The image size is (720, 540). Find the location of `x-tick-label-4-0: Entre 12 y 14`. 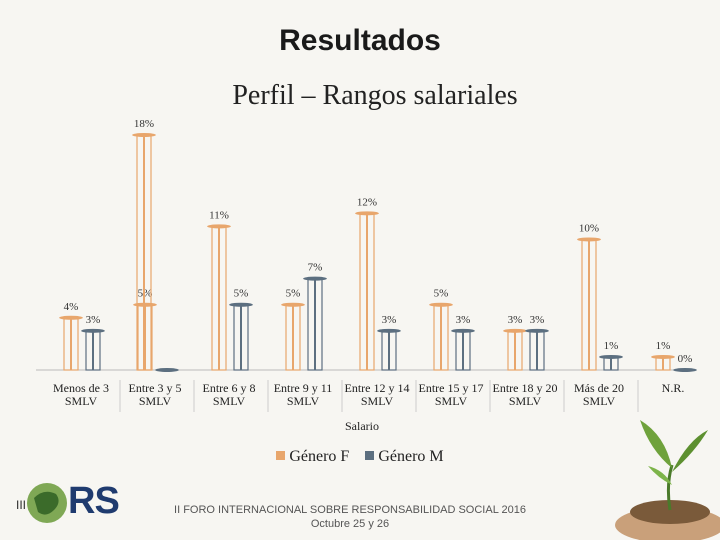

x-tick-label-4-0: Entre 12 y 14 is located at coordinates (377, 388).